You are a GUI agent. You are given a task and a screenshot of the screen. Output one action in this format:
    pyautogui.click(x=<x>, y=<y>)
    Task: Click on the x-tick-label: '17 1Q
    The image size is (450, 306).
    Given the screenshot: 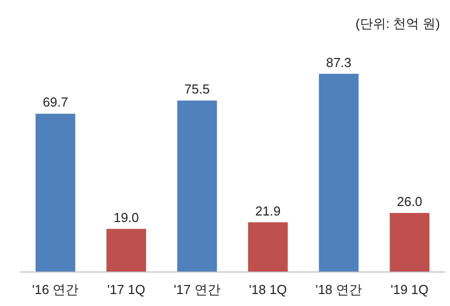 What is the action you would take?
    pyautogui.click(x=126, y=289)
    